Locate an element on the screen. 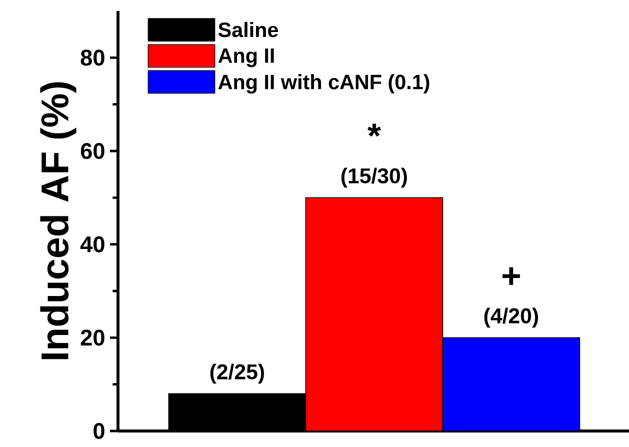 The width and height of the screenshot is (629, 447). y-tick-label: 20 is located at coordinates (92, 338).